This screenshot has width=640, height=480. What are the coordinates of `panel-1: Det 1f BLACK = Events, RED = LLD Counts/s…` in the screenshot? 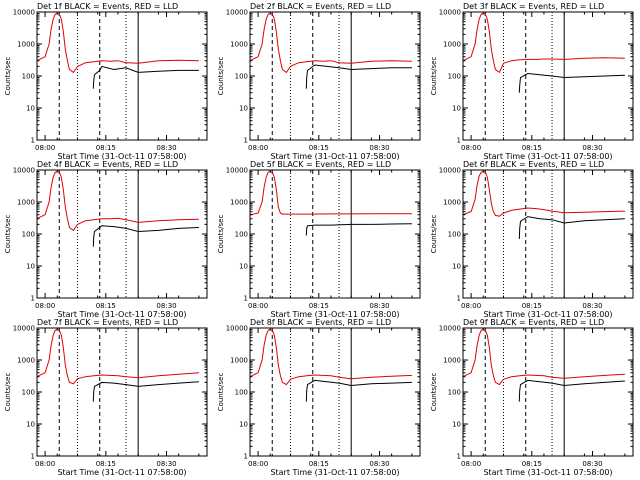 It's located at (106, 81).